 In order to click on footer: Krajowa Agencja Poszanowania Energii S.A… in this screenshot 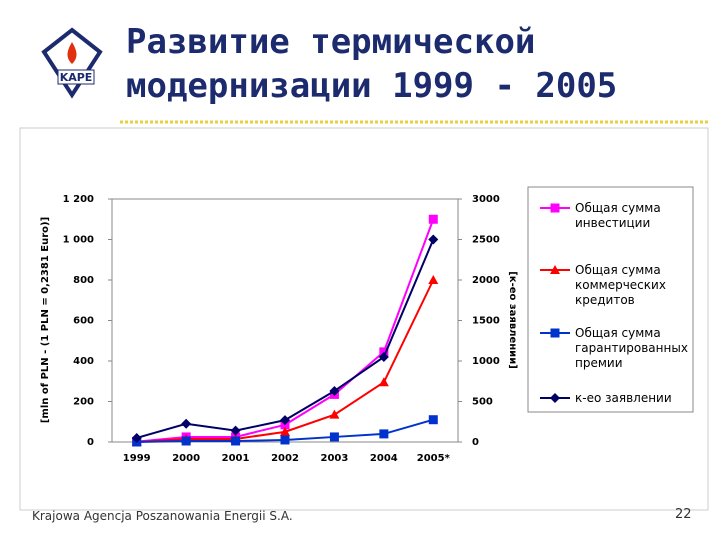, I will do `click(162, 516)`.